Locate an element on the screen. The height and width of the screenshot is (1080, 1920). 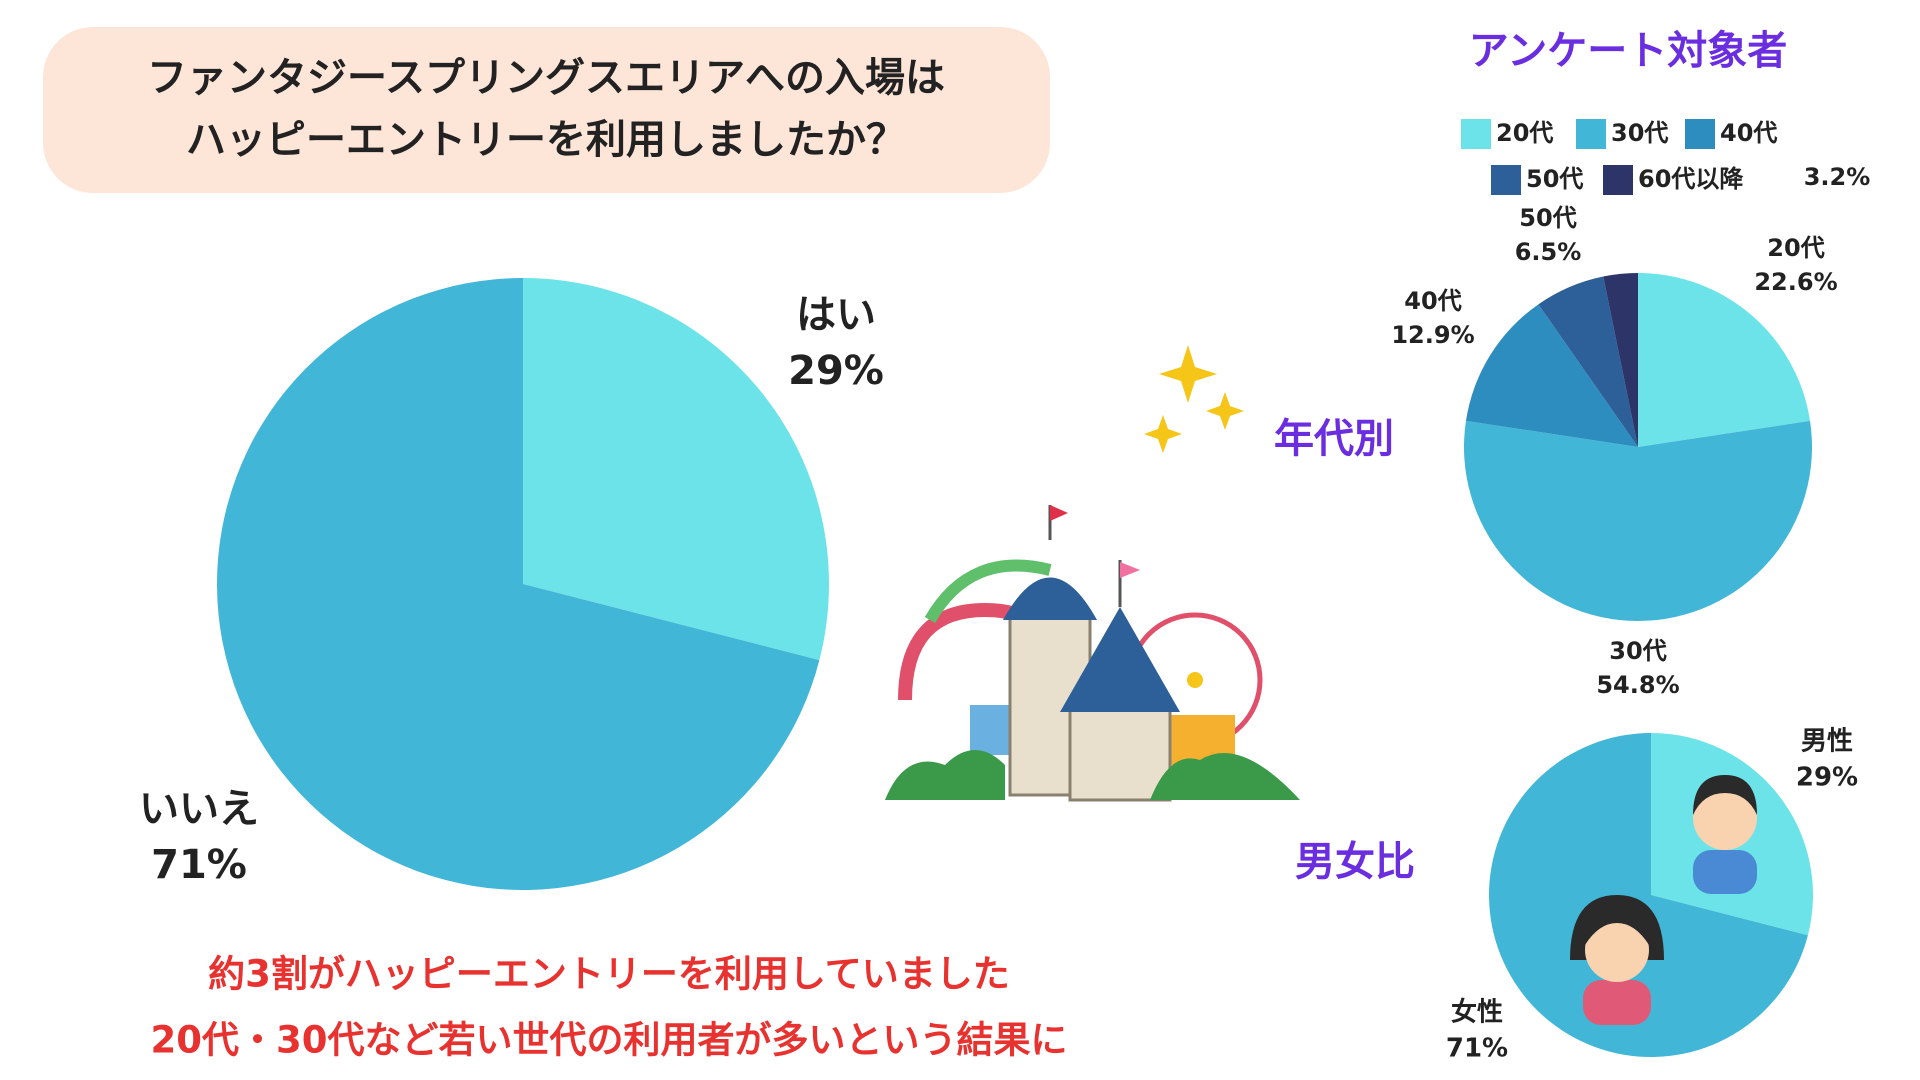
conclusion-line: 約3割がハッピーエントリーを利用していました is located at coordinates (609, 974).